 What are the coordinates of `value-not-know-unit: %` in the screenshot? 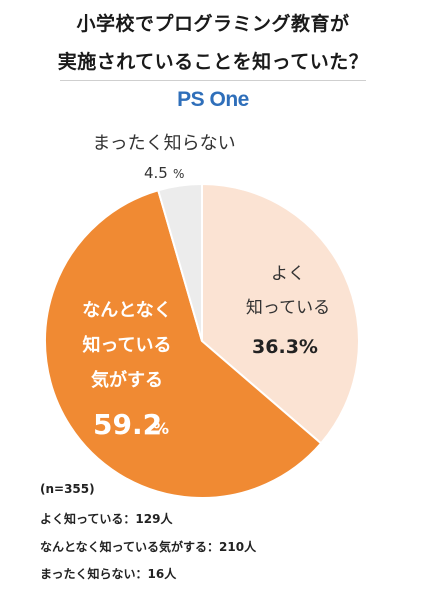 It's located at (178, 174).